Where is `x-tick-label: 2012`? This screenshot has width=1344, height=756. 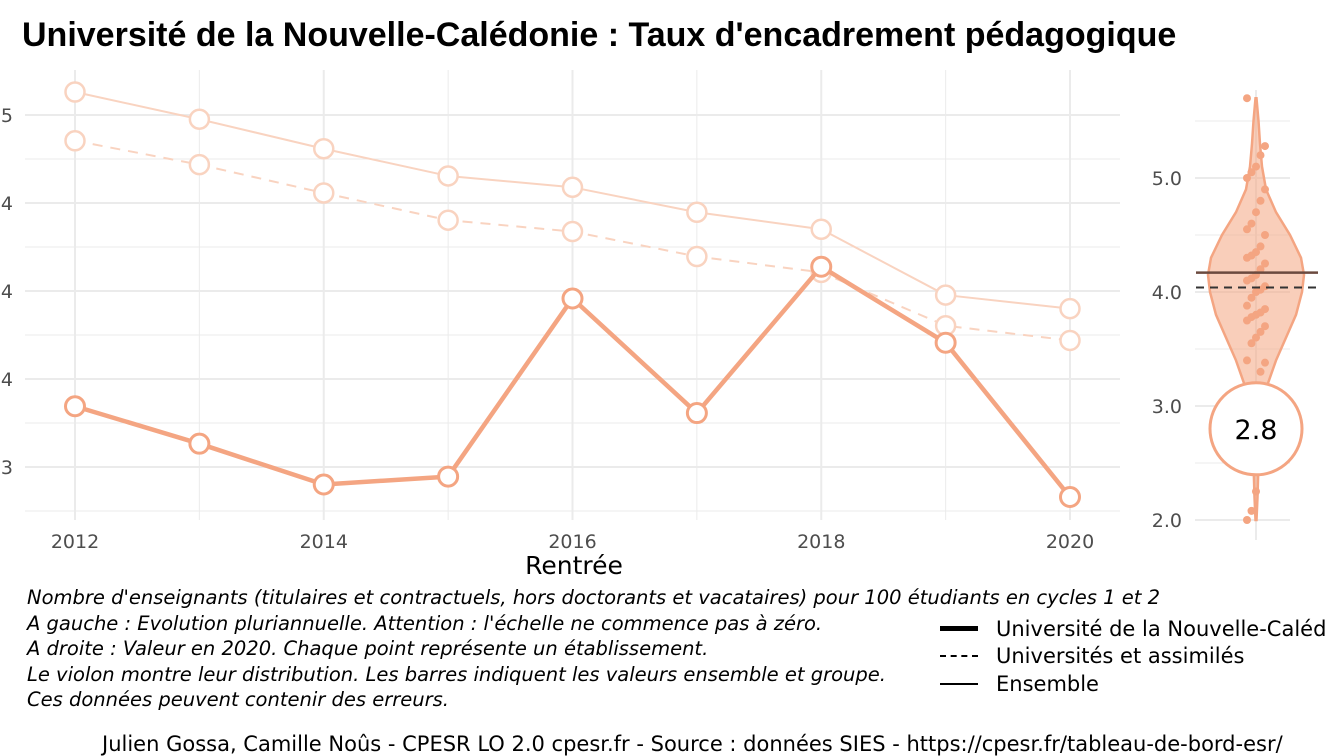 x-tick-label: 2012 is located at coordinates (75, 542).